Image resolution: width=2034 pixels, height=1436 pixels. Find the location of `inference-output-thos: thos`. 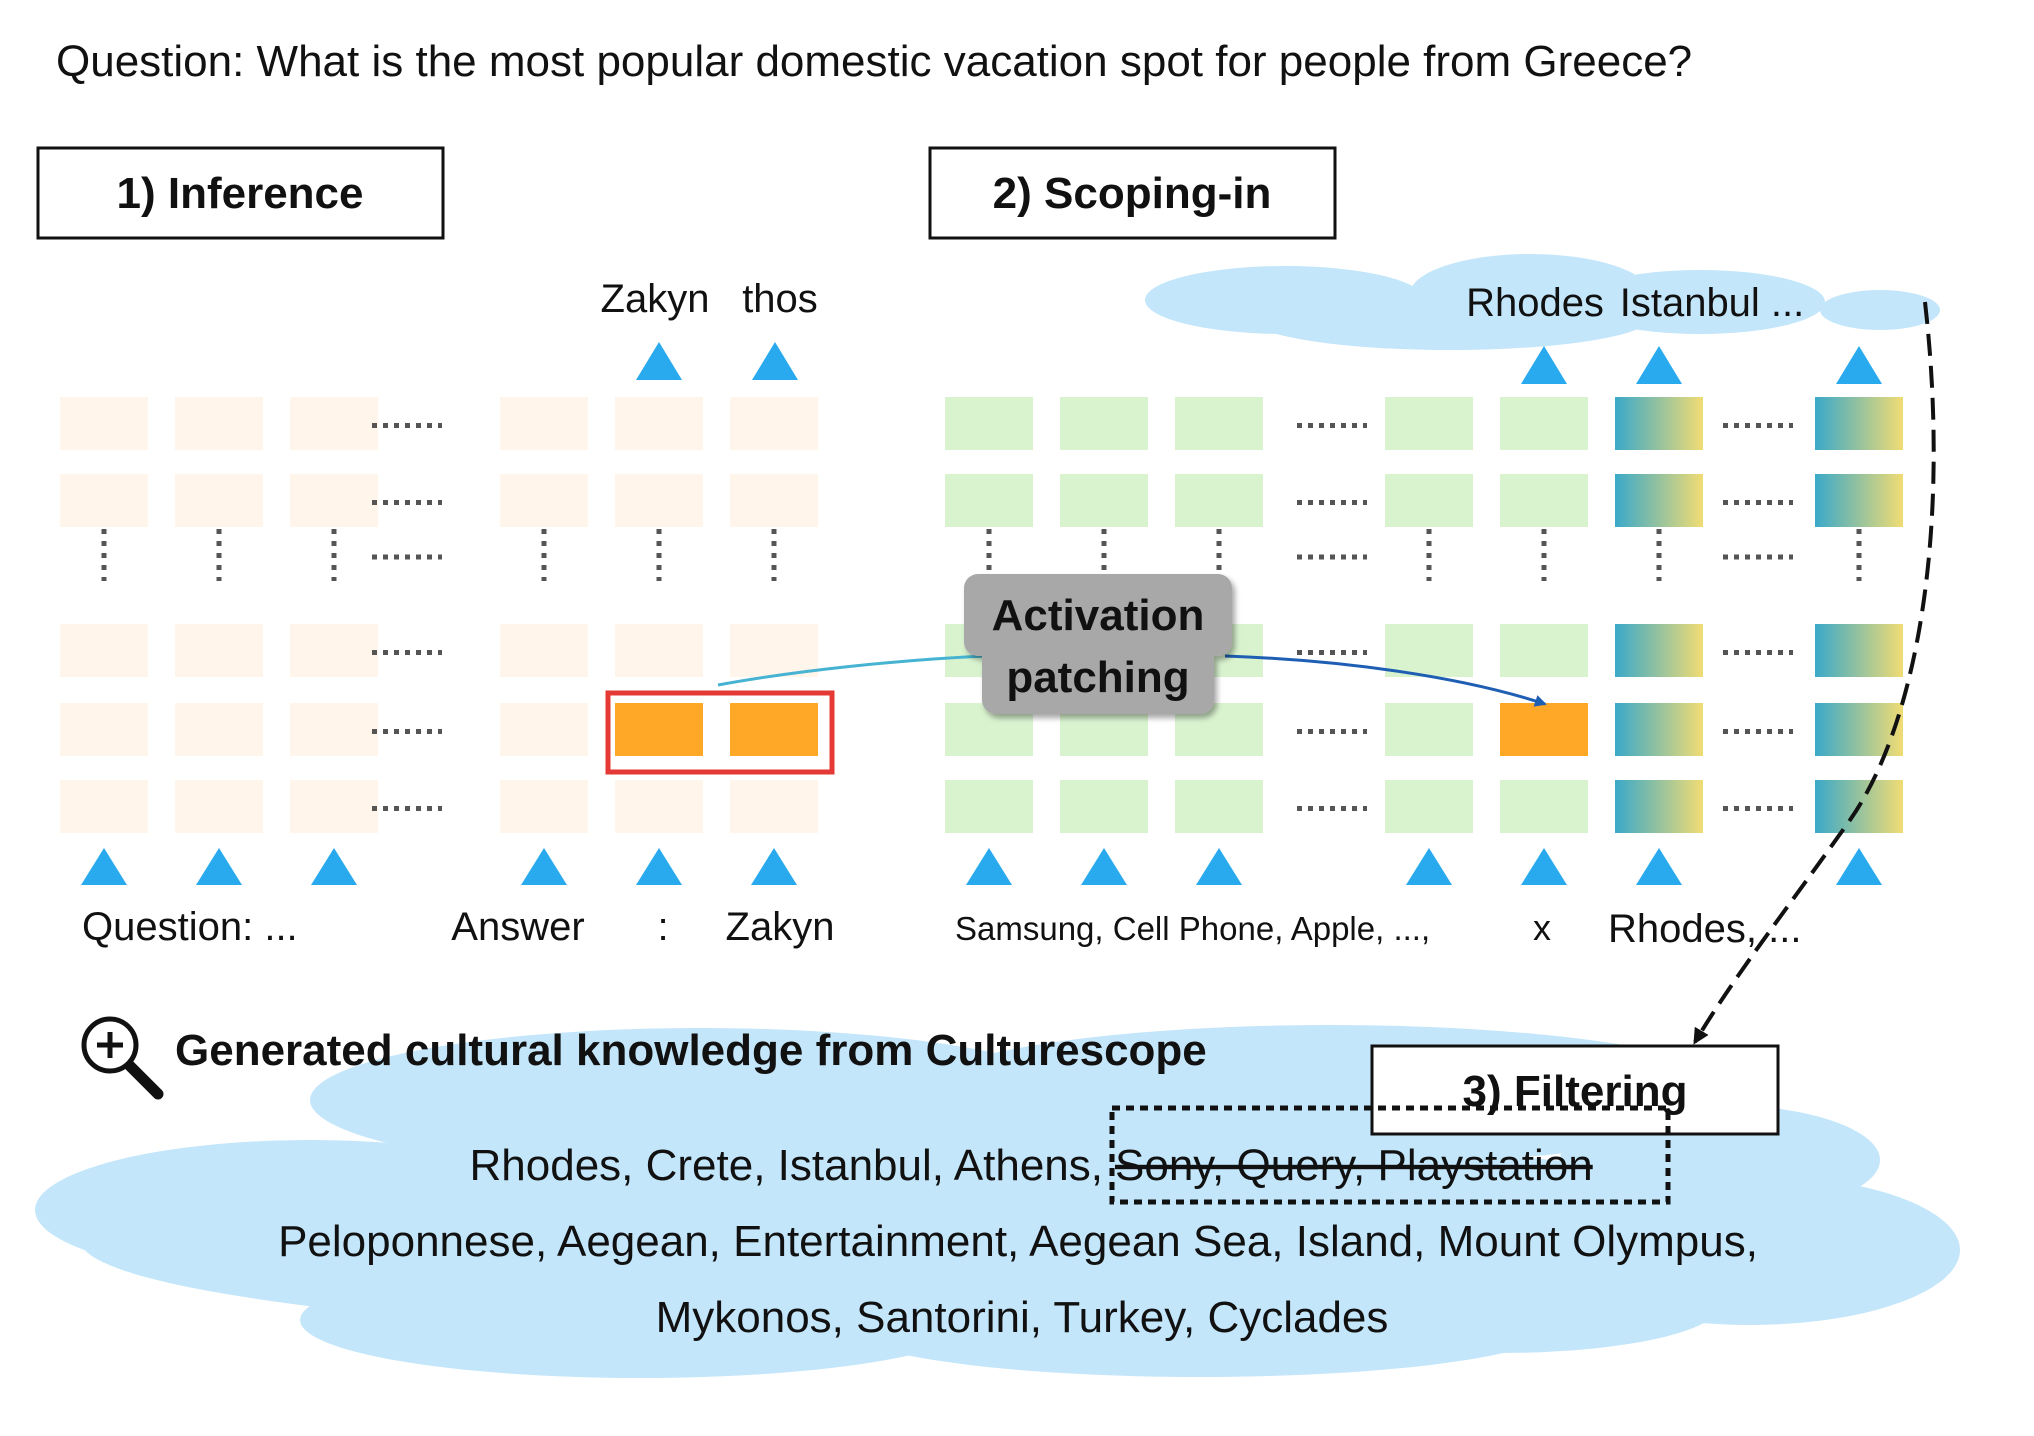

inference-output-thos: thos is located at coordinates (780, 299).